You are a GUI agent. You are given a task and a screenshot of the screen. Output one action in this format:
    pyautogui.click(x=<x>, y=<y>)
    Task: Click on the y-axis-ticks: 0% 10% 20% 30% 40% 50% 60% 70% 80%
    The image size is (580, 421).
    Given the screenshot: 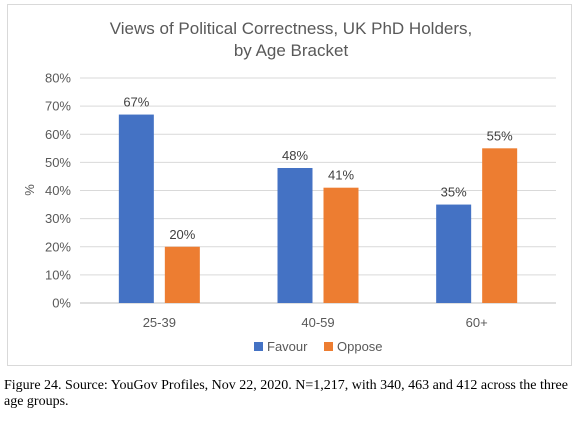 What is the action you would take?
    pyautogui.click(x=58, y=191)
    